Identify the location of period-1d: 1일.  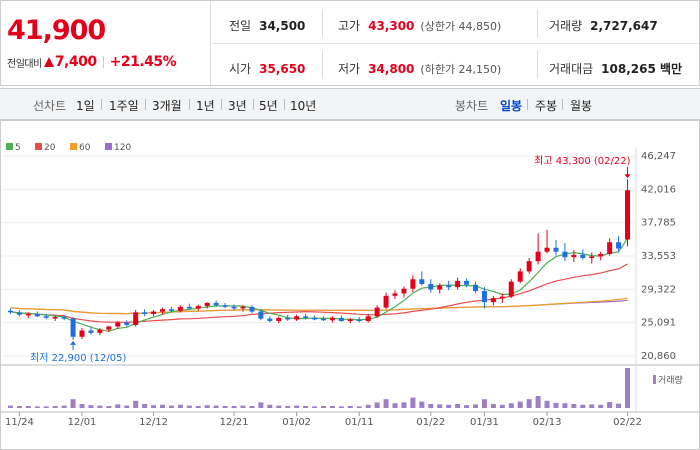
(85, 106).